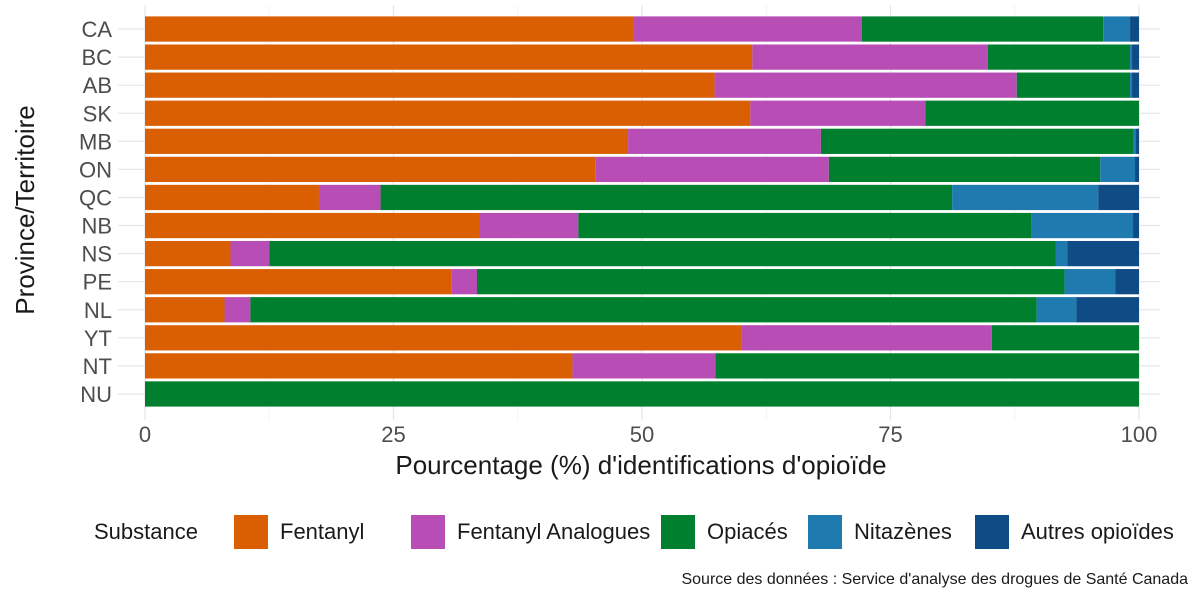 The image size is (1200, 600). Describe the element at coordinates (312, 225) in the screenshot. I see `bar-nb-fentanyl` at that location.